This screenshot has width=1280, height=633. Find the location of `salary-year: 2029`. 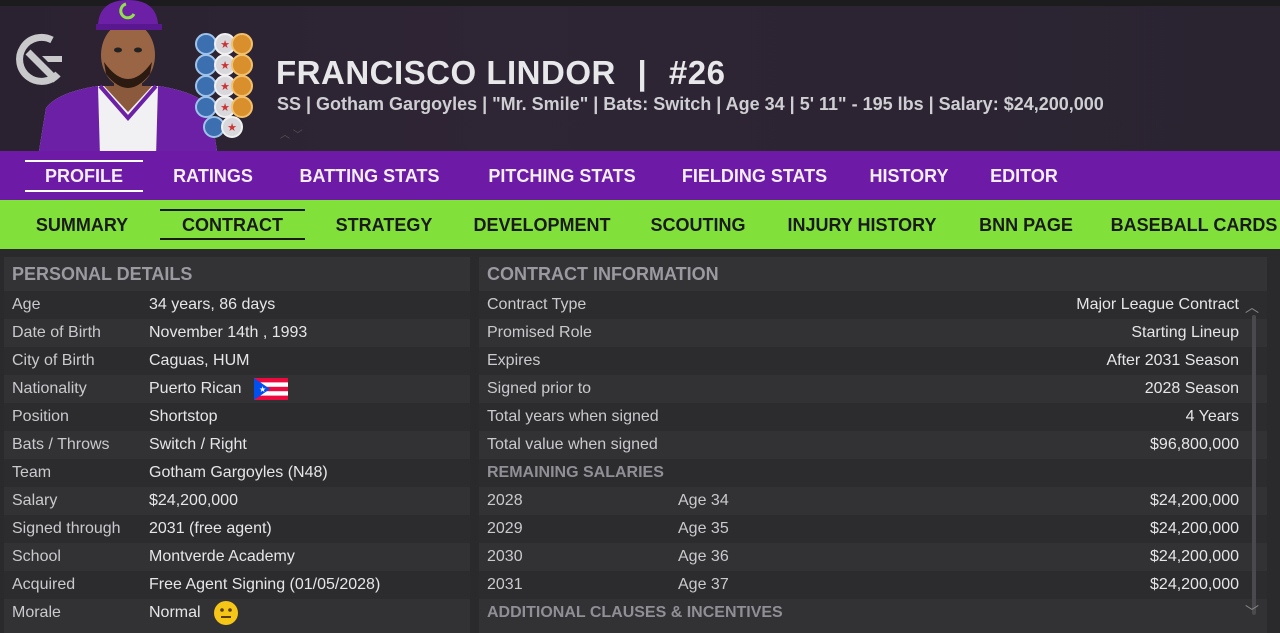

salary-year: 2029 is located at coordinates (505, 528).